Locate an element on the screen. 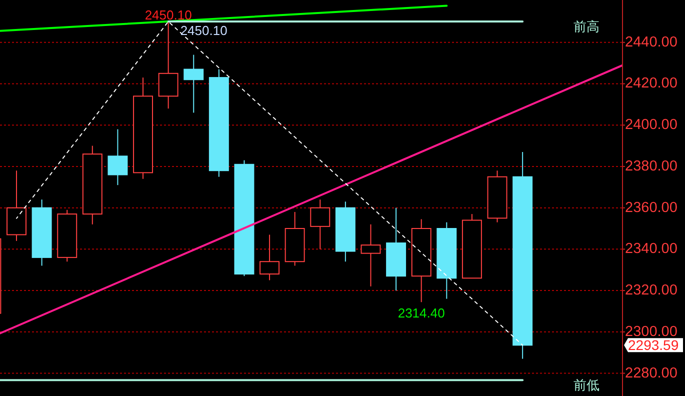 This screenshot has height=396, width=685. y-tick-label: 2340.00 is located at coordinates (651, 249).